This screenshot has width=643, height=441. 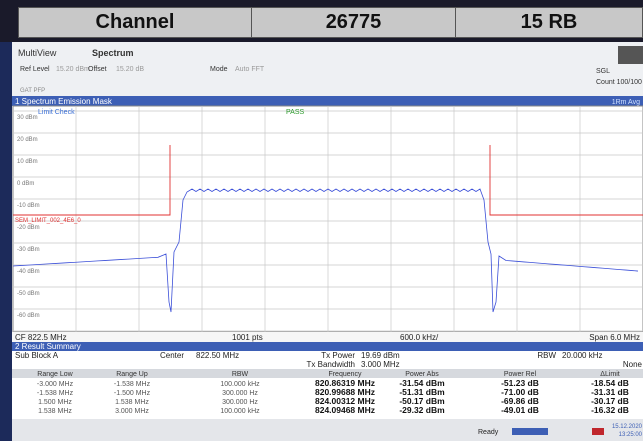 I want to click on close-button, so click(x=630, y=55).